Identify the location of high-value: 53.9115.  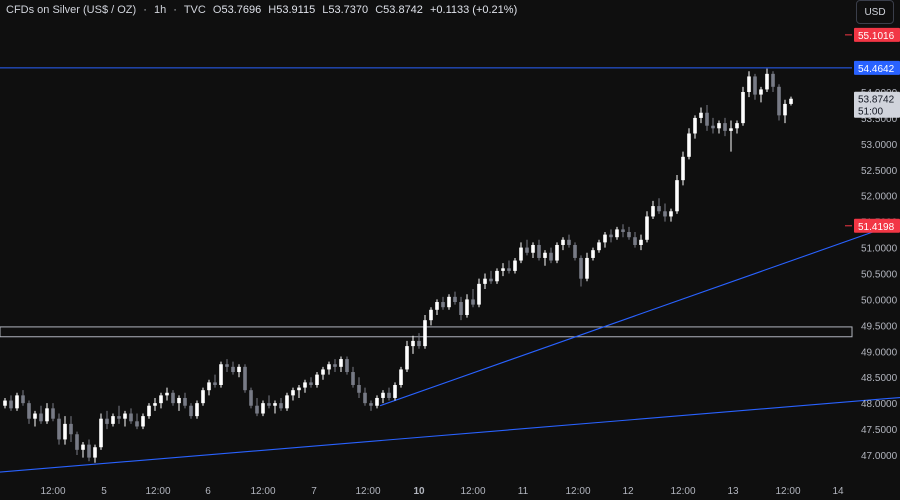
(296, 10).